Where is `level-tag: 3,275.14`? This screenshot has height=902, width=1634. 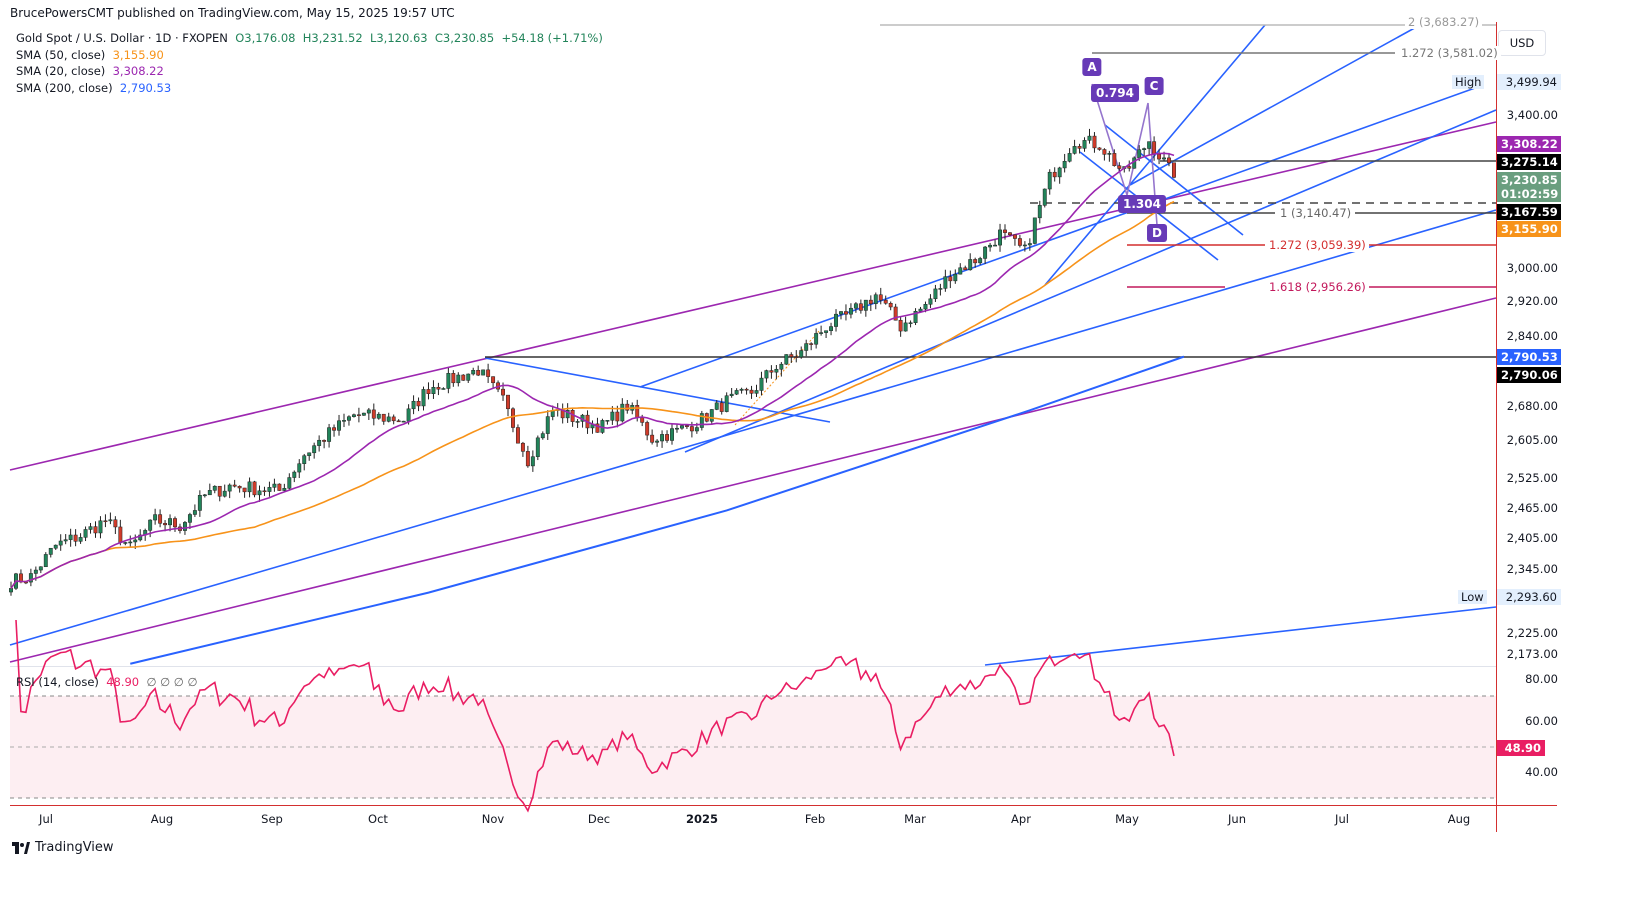 level-tag: 3,275.14 is located at coordinates (1529, 162).